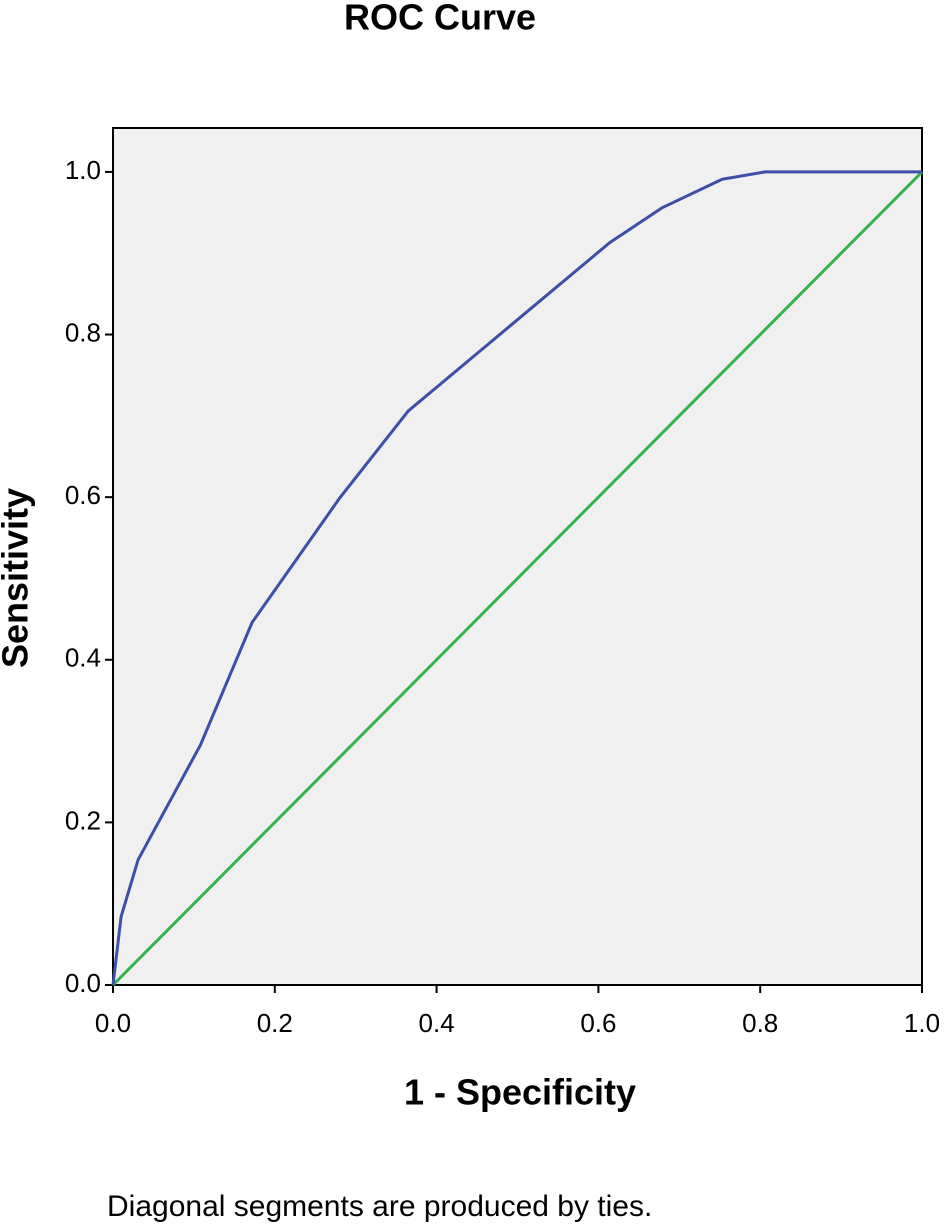  Describe the element at coordinates (113, 1023) in the screenshot. I see `x-tick-label: 0.0` at that location.